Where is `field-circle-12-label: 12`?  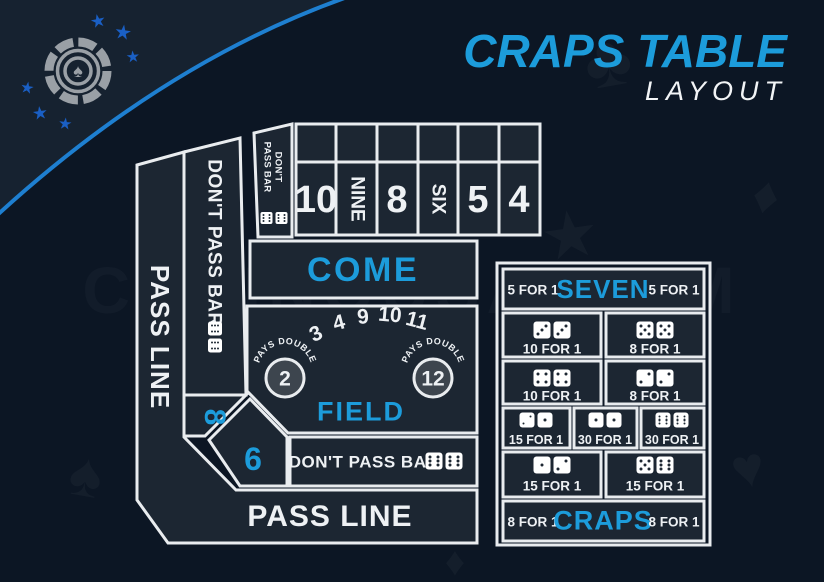
field-circle-12-label: 12 is located at coordinates (433, 379).